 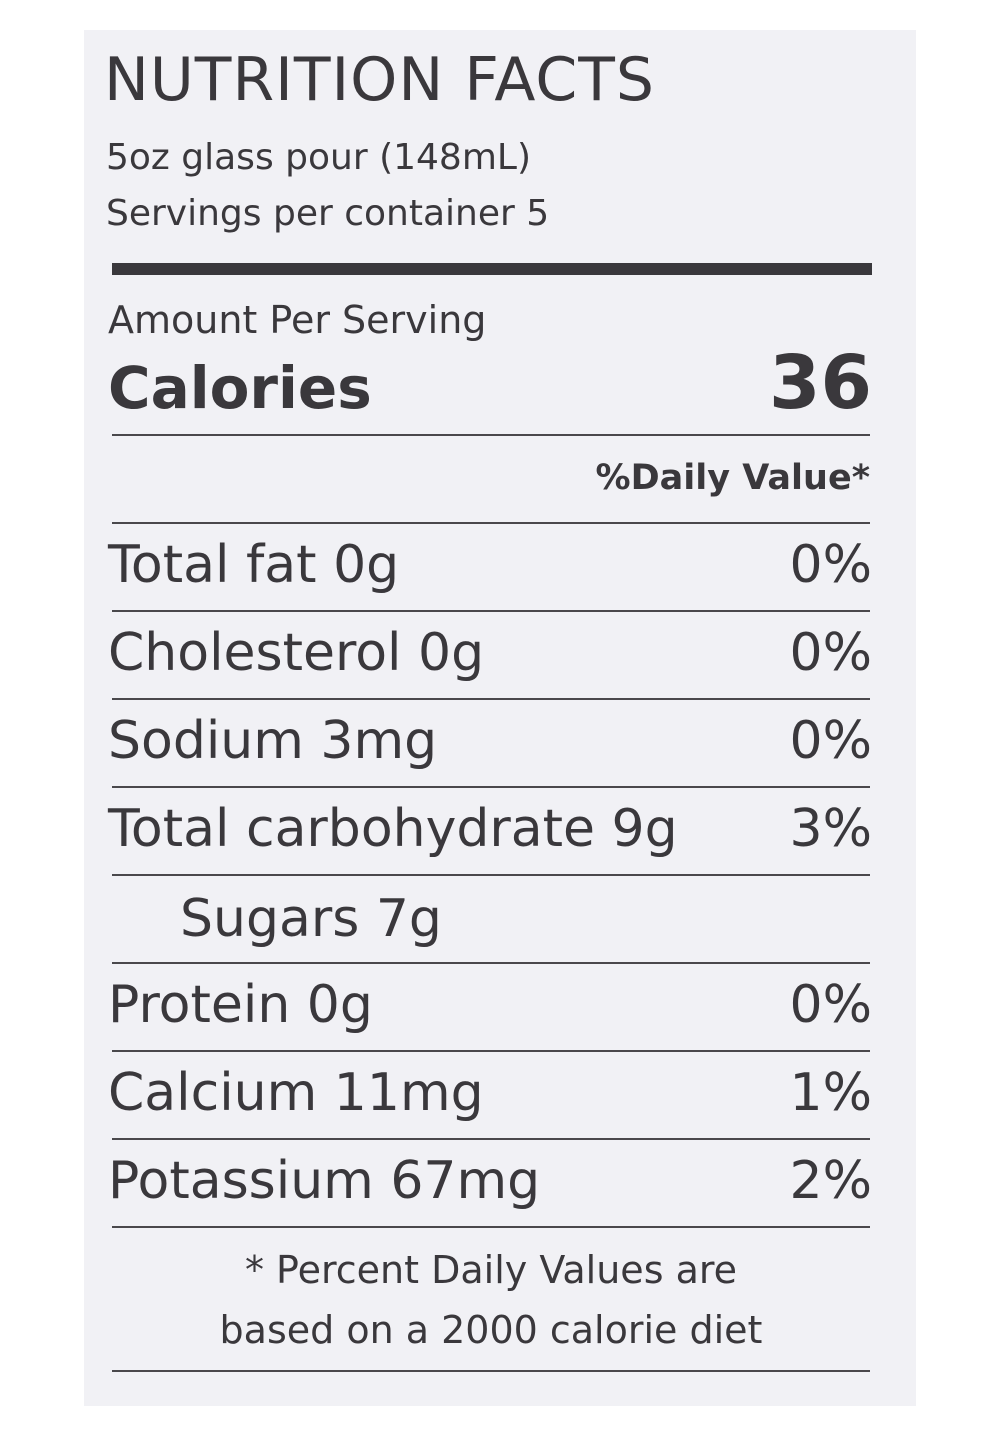 What do you see at coordinates (254, 565) in the screenshot?
I see `nutrient-label-total-fat: Total fat 0g` at bounding box center [254, 565].